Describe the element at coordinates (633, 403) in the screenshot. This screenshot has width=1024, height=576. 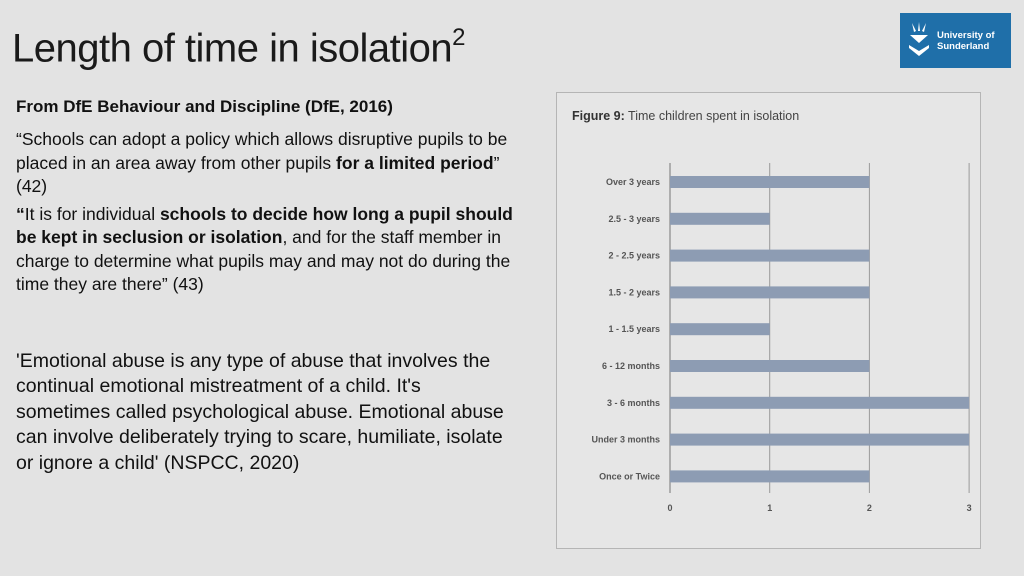
I see `category-label: 3 - 6 months` at that location.